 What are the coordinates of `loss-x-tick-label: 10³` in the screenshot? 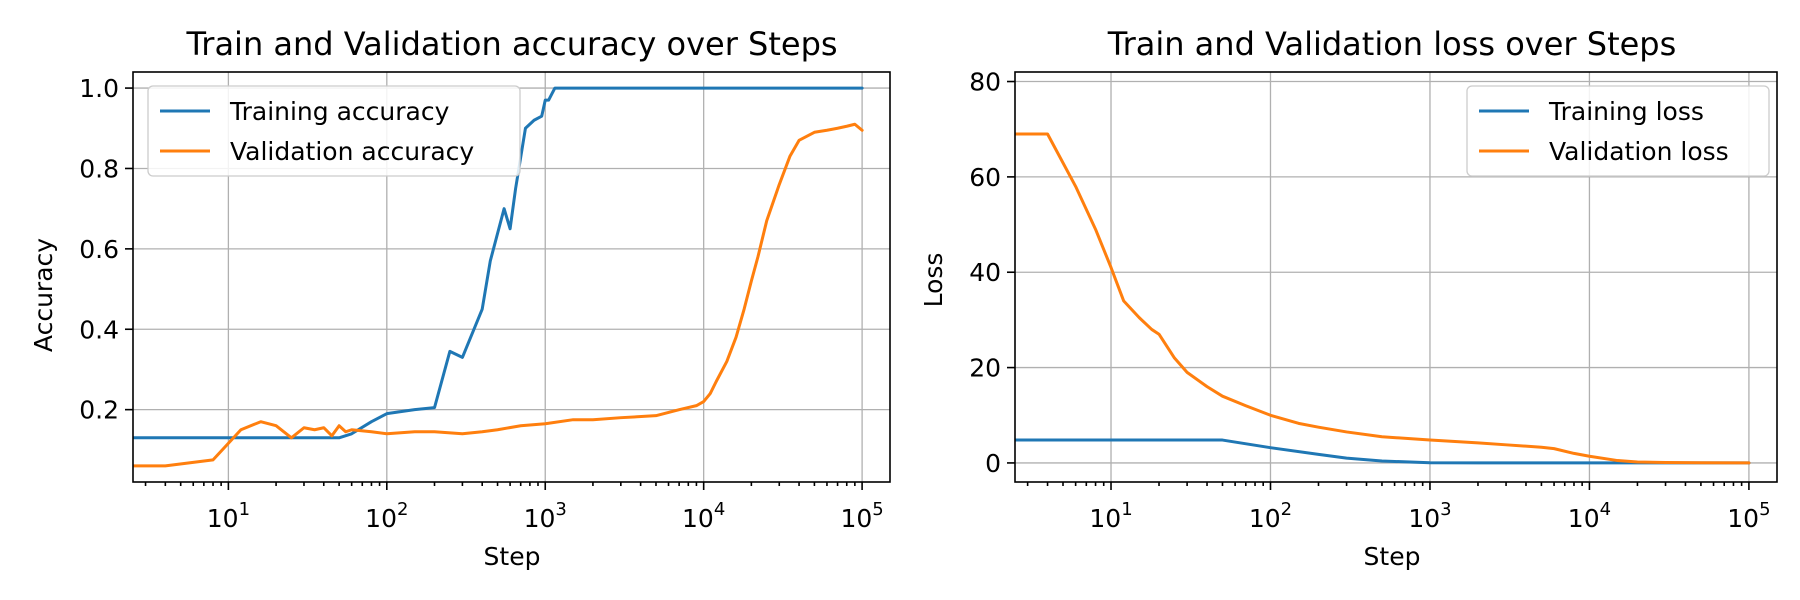 It's located at (1429, 516).